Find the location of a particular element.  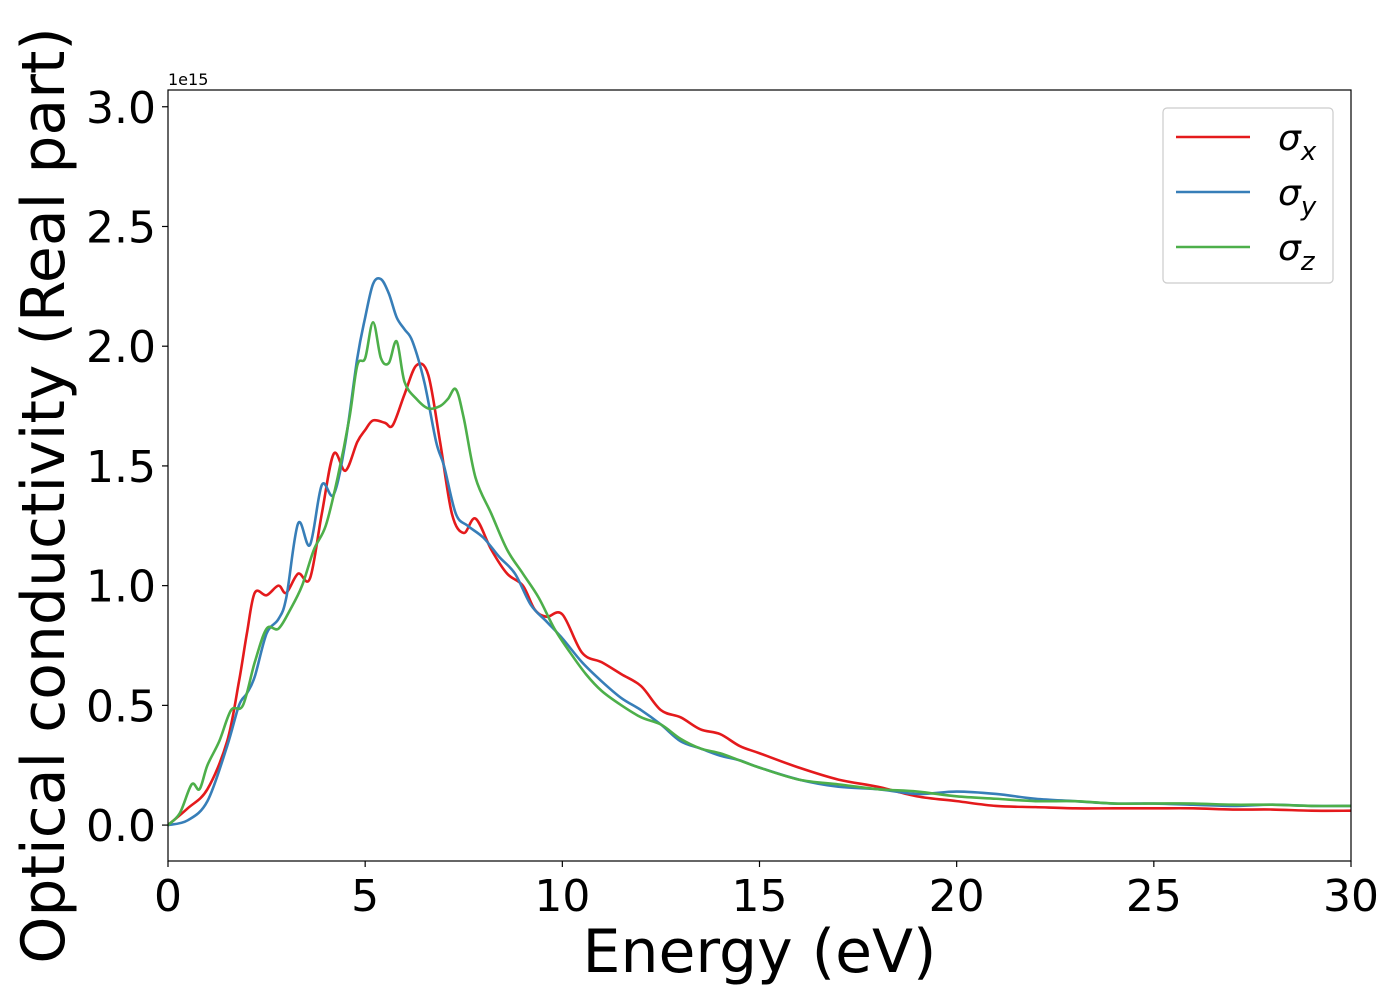

legend: σx σy σz is located at coordinates (1248, 195).